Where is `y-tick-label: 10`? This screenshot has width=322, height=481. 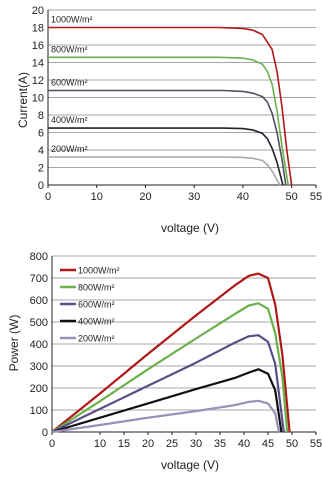 y-tick-label: 10 is located at coordinates (38, 99).